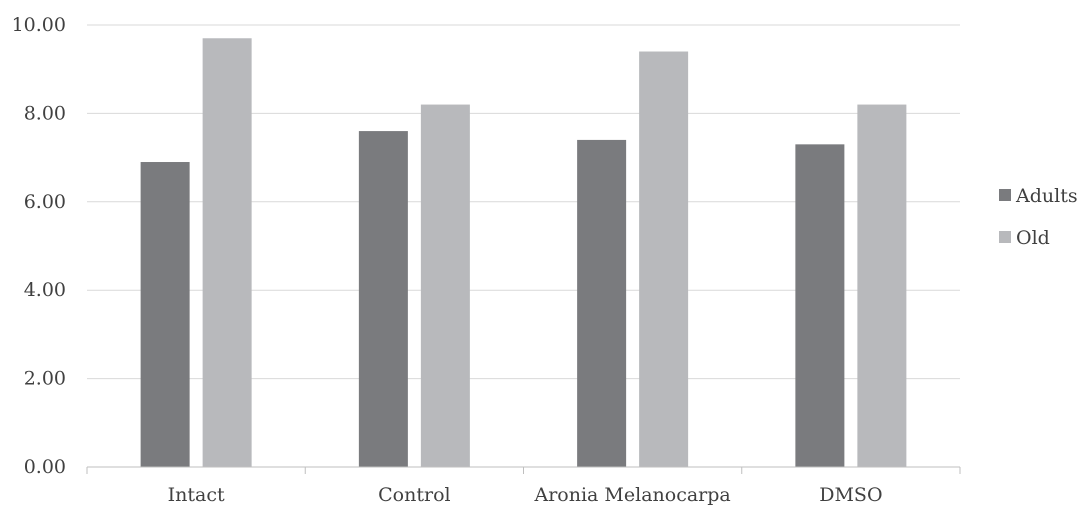 Image resolution: width=1080 pixels, height=510 pixels. I want to click on x-axis-tick-labels: Intact Control Aronia Melanocarpa DMSO, so click(525, 495).